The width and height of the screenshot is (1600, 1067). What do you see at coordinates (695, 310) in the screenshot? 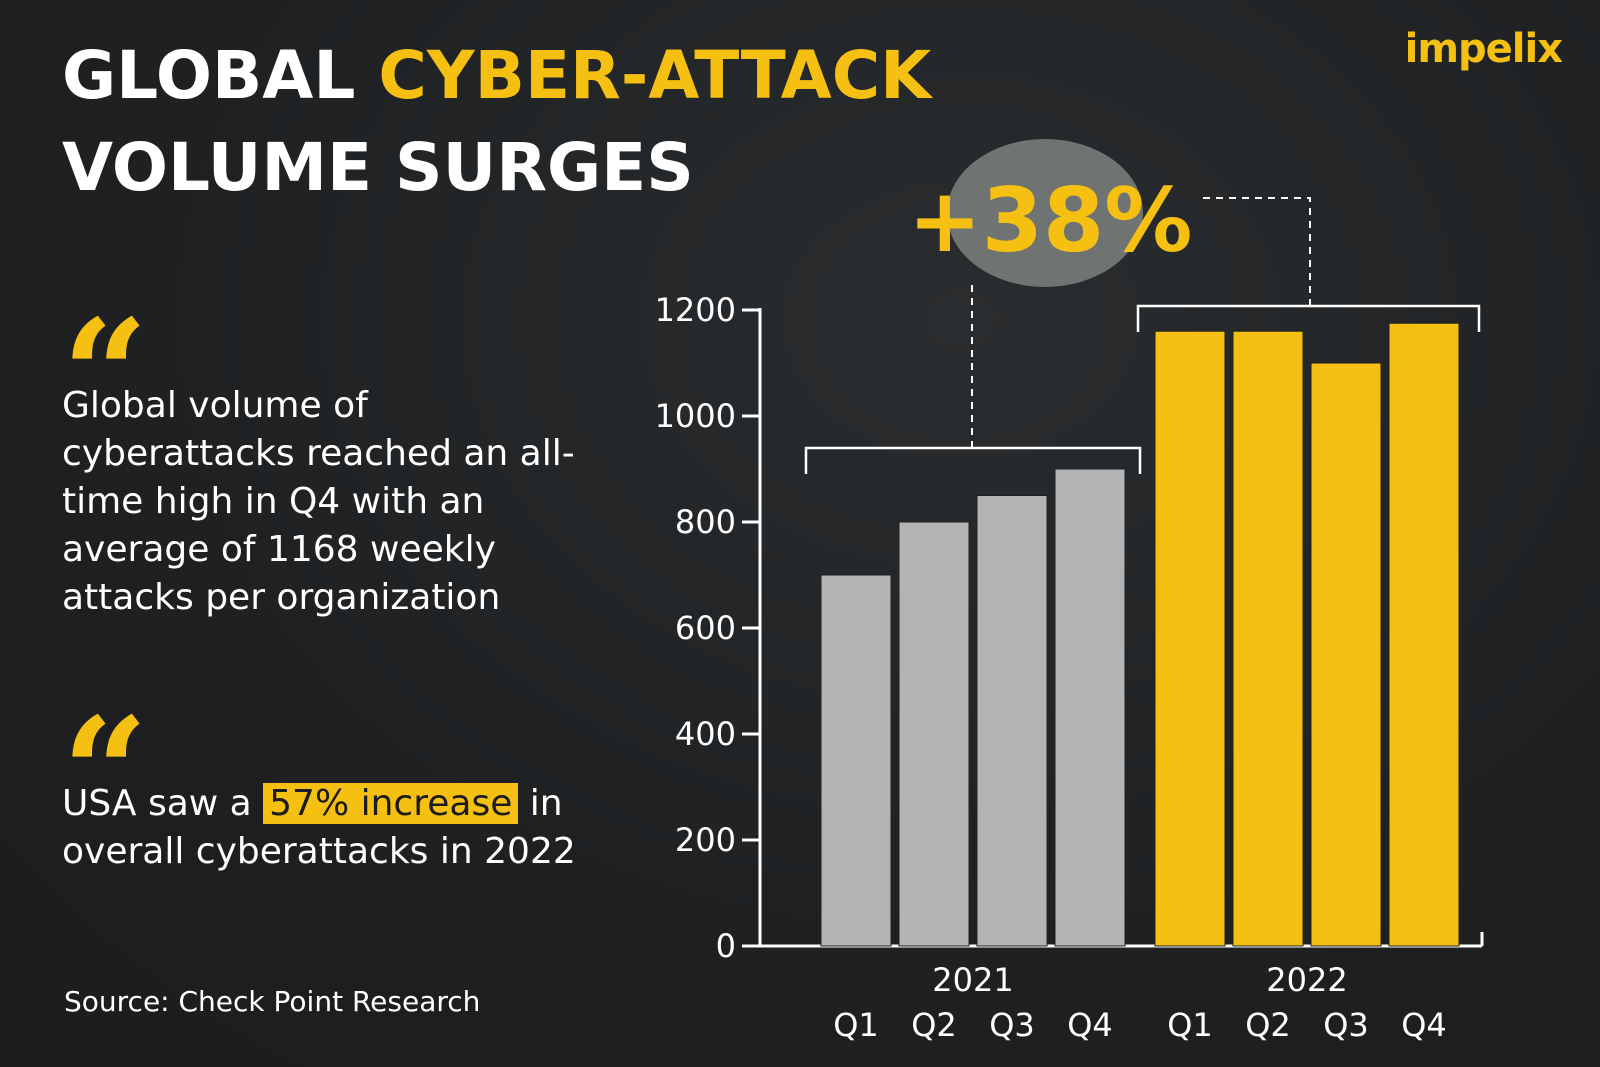
I see `y-tick-label: 1200` at bounding box center [695, 310].